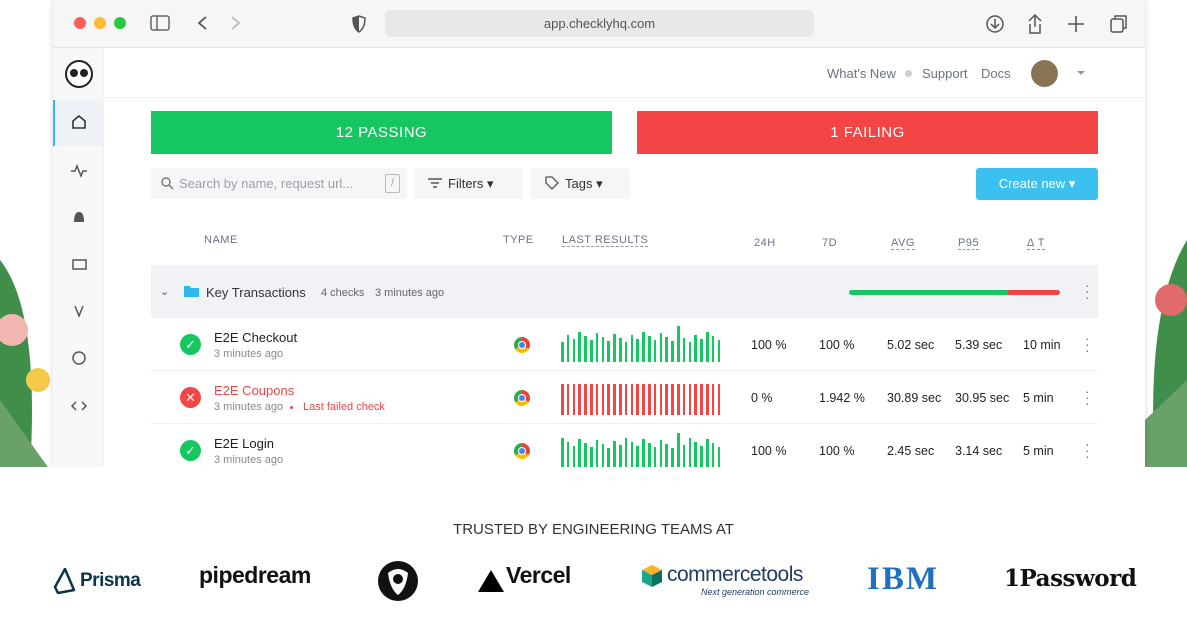  Describe the element at coordinates (466, 183) in the screenshot. I see `filters-label: Filters` at that location.